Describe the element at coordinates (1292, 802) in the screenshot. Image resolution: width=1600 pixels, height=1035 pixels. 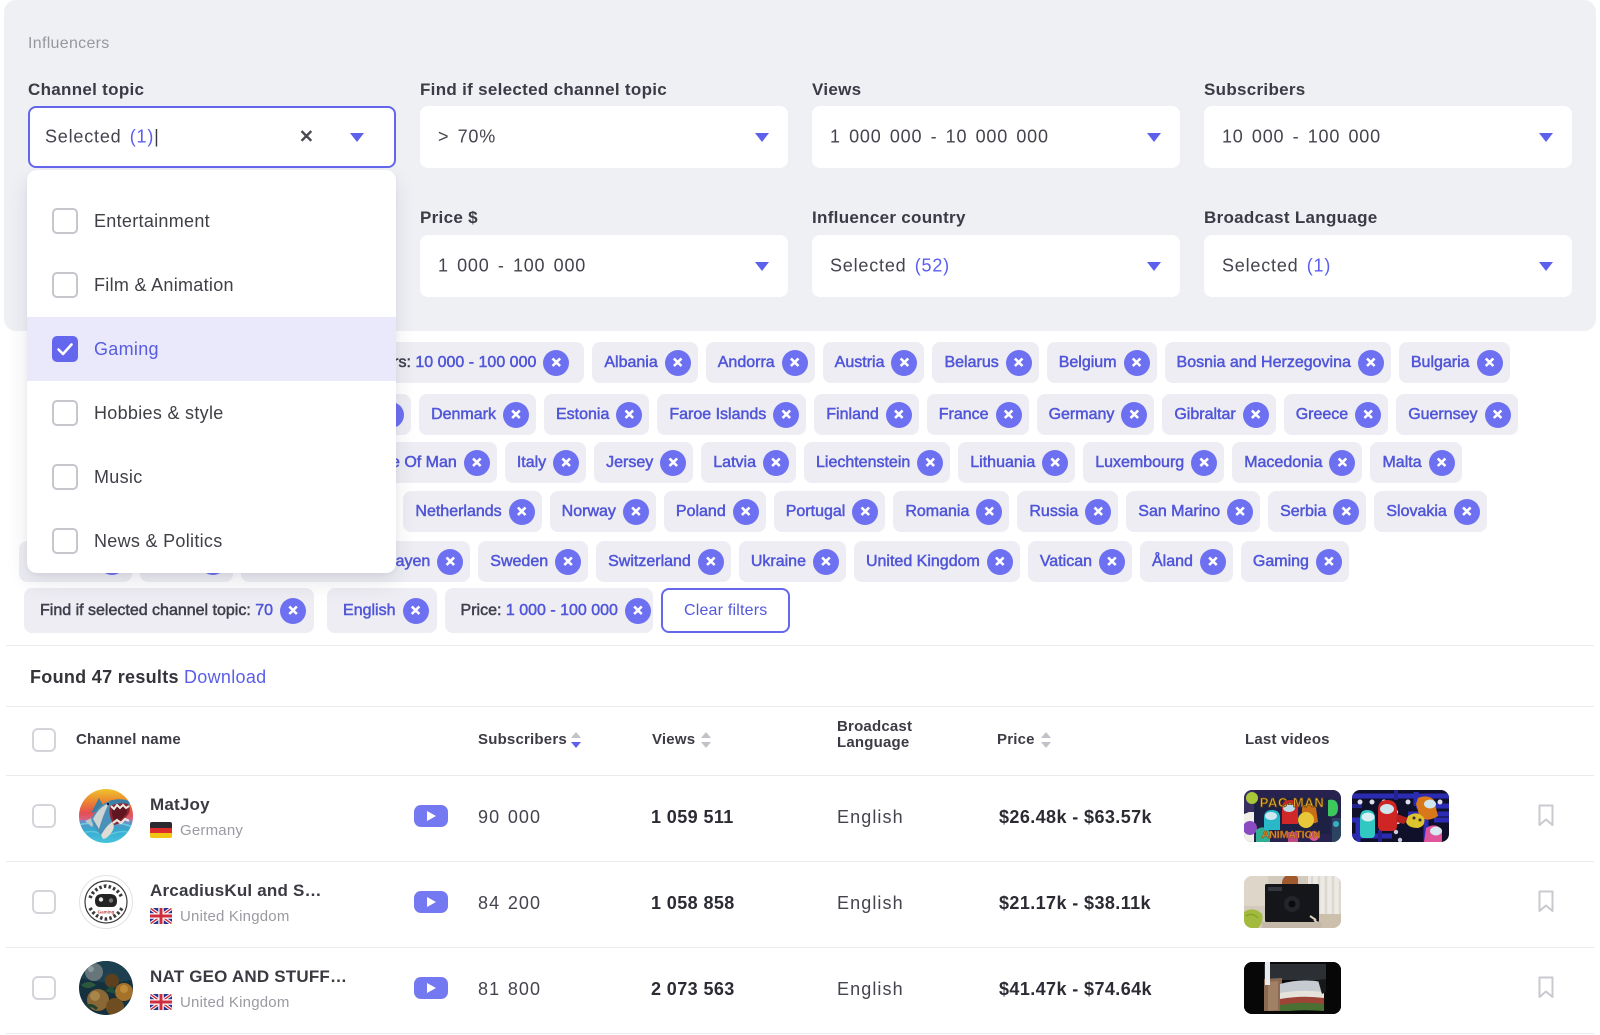
I see `svg-text: PAC-MAN` at that location.